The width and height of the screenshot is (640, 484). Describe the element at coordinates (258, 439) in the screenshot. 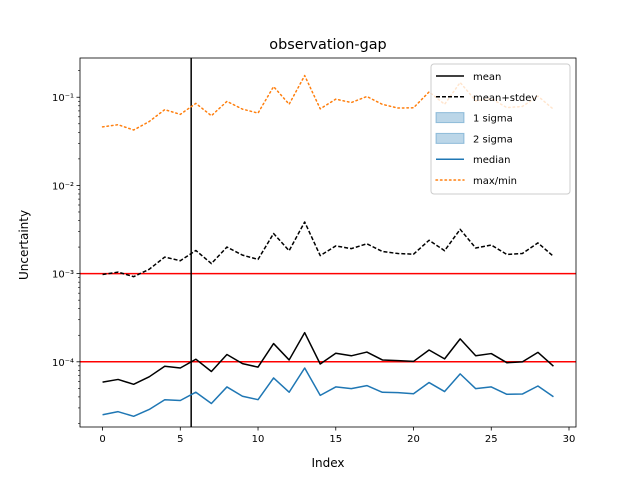

I see `x-tick-label: 10` at that location.